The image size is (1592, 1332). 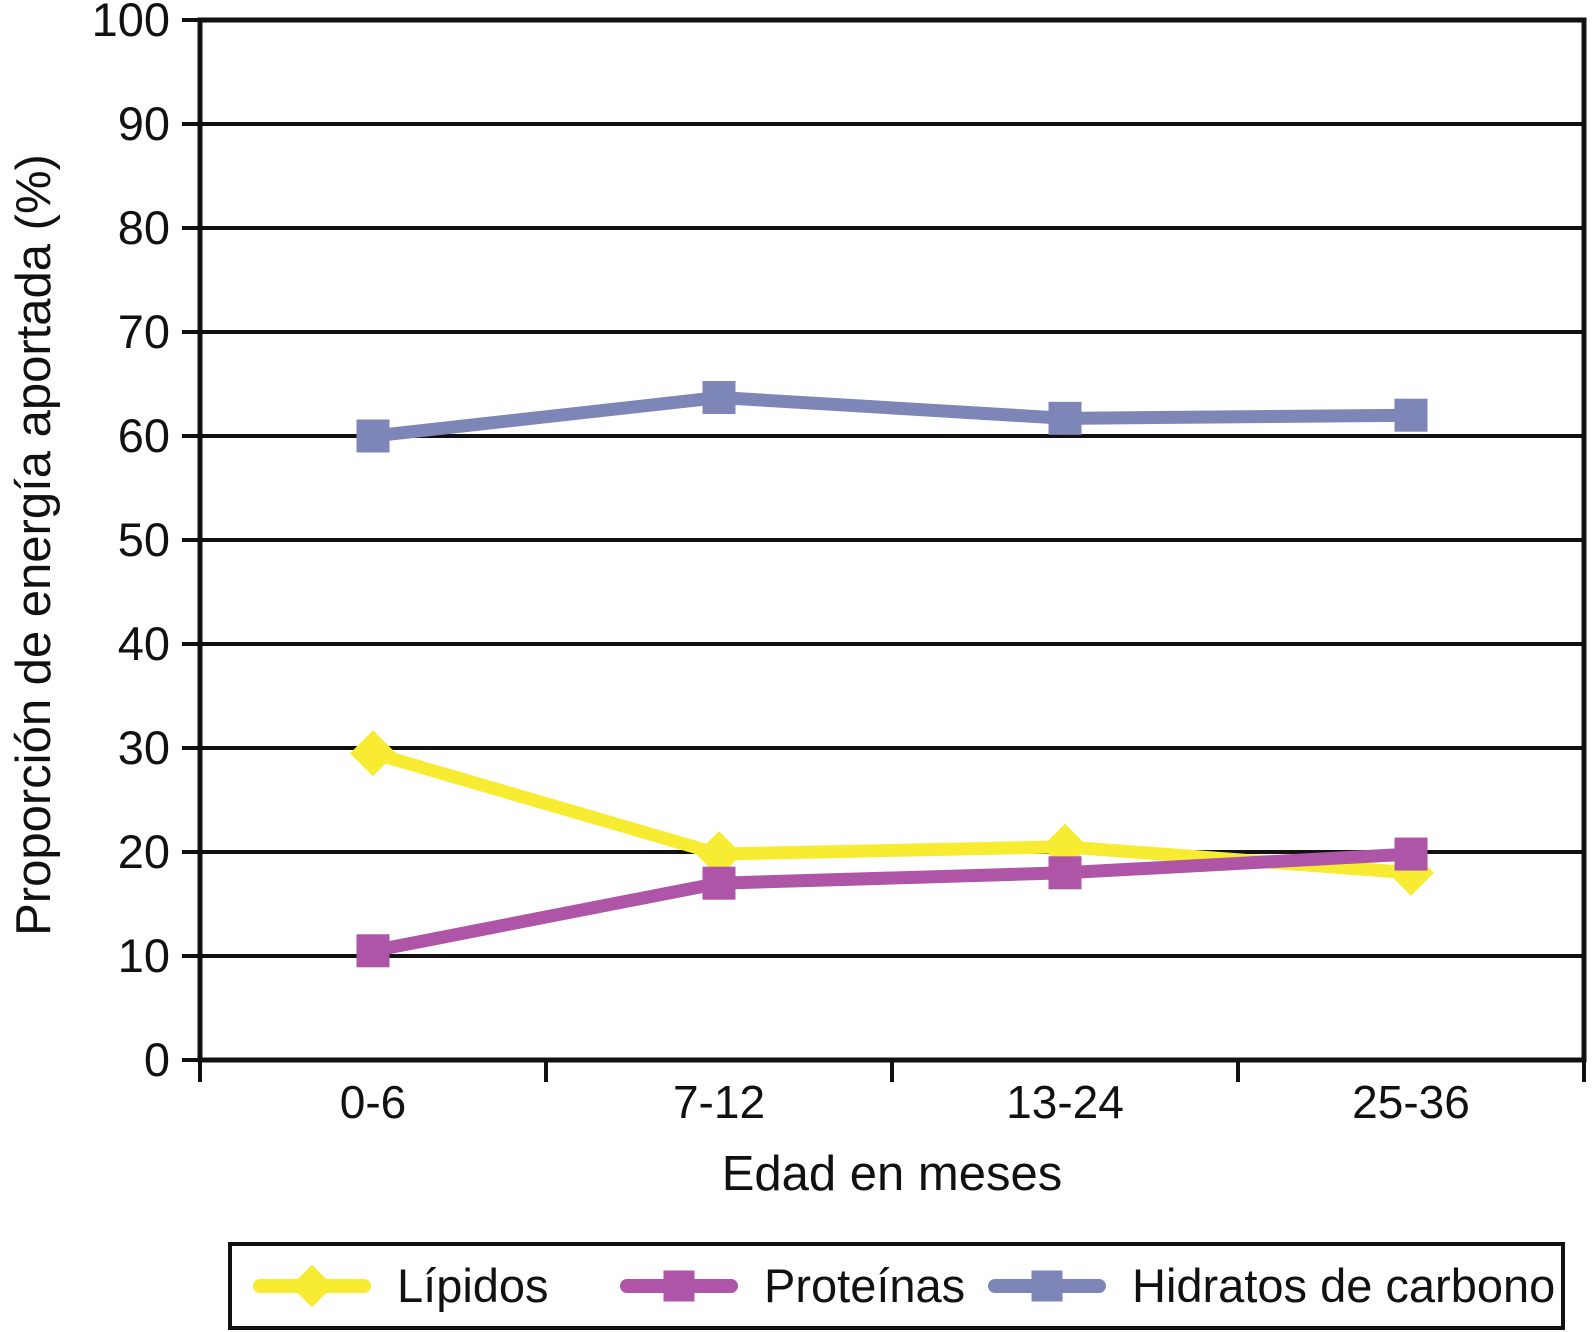 What do you see at coordinates (373, 951) in the screenshot?
I see `marker-Proteínas-0-6` at bounding box center [373, 951].